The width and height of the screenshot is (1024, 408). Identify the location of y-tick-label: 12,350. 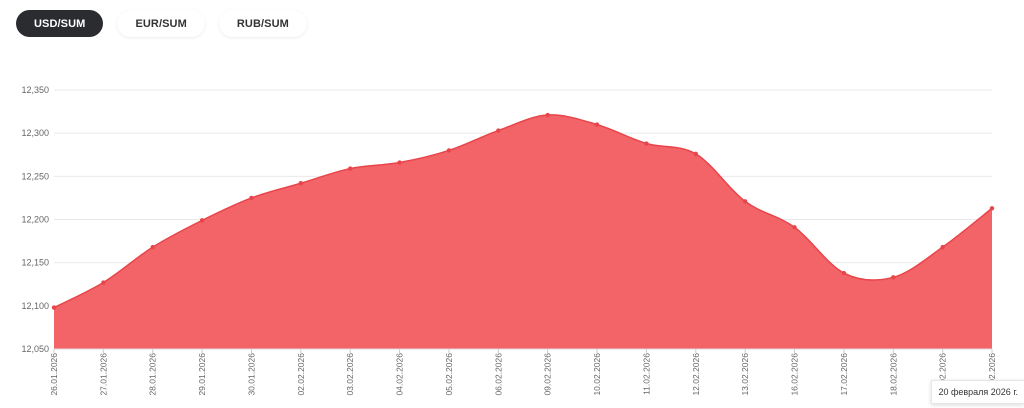
(35, 90).